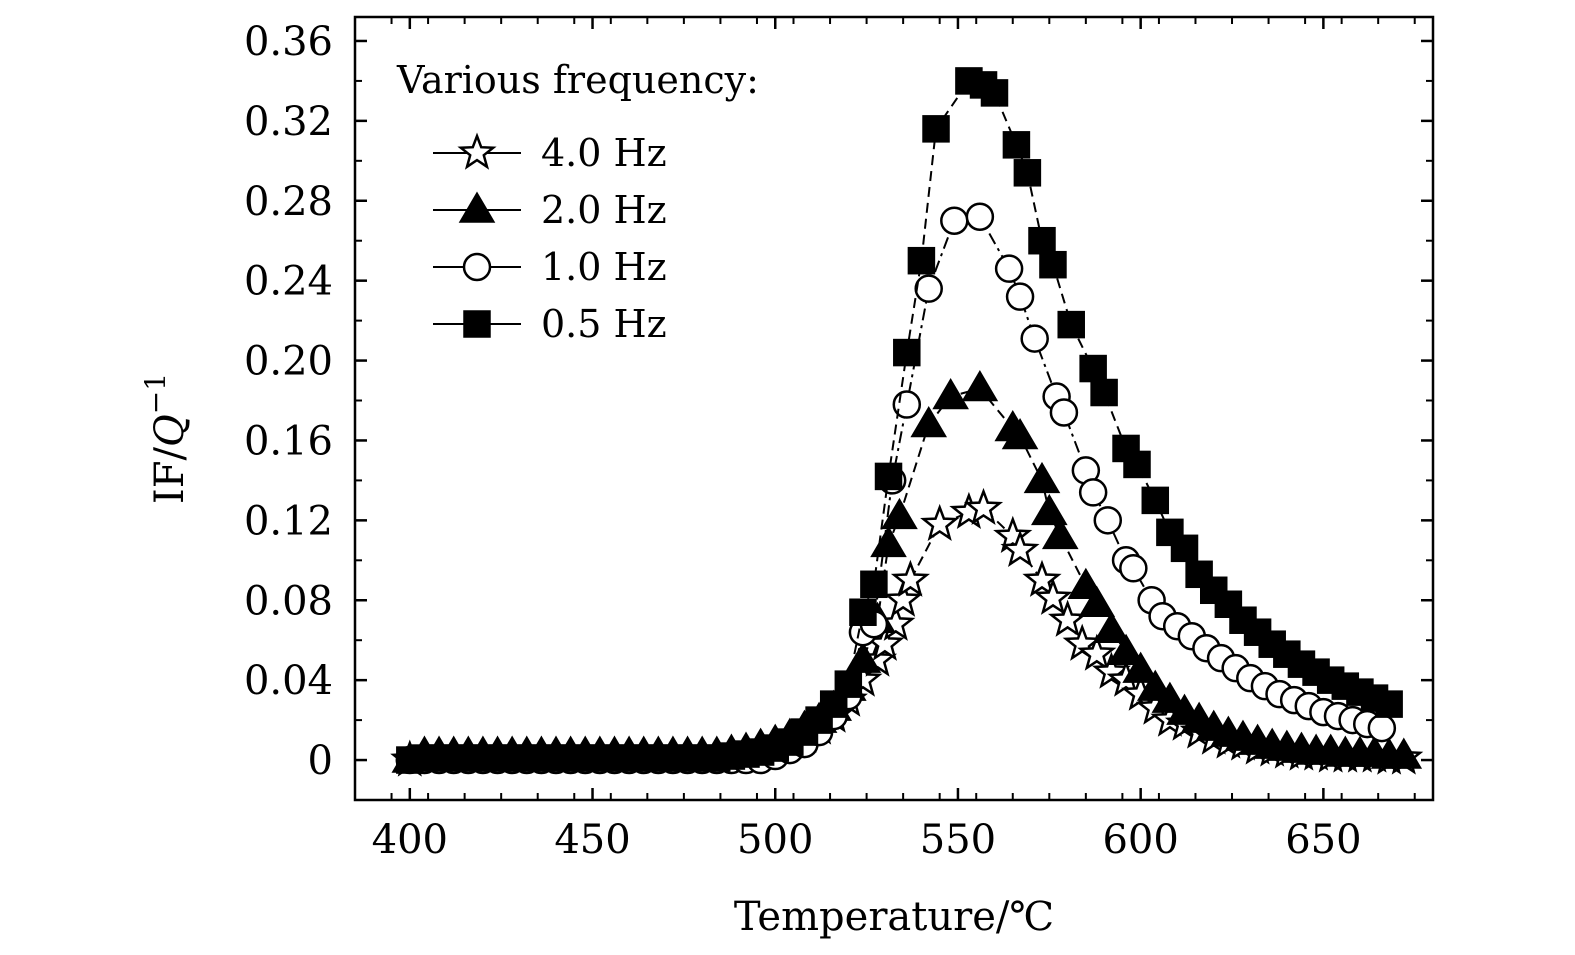 This screenshot has width=1575, height=955. What do you see at coordinates (604, 324) in the screenshot?
I see `legend-label-0-5-hz: 0.5 Hz` at bounding box center [604, 324].